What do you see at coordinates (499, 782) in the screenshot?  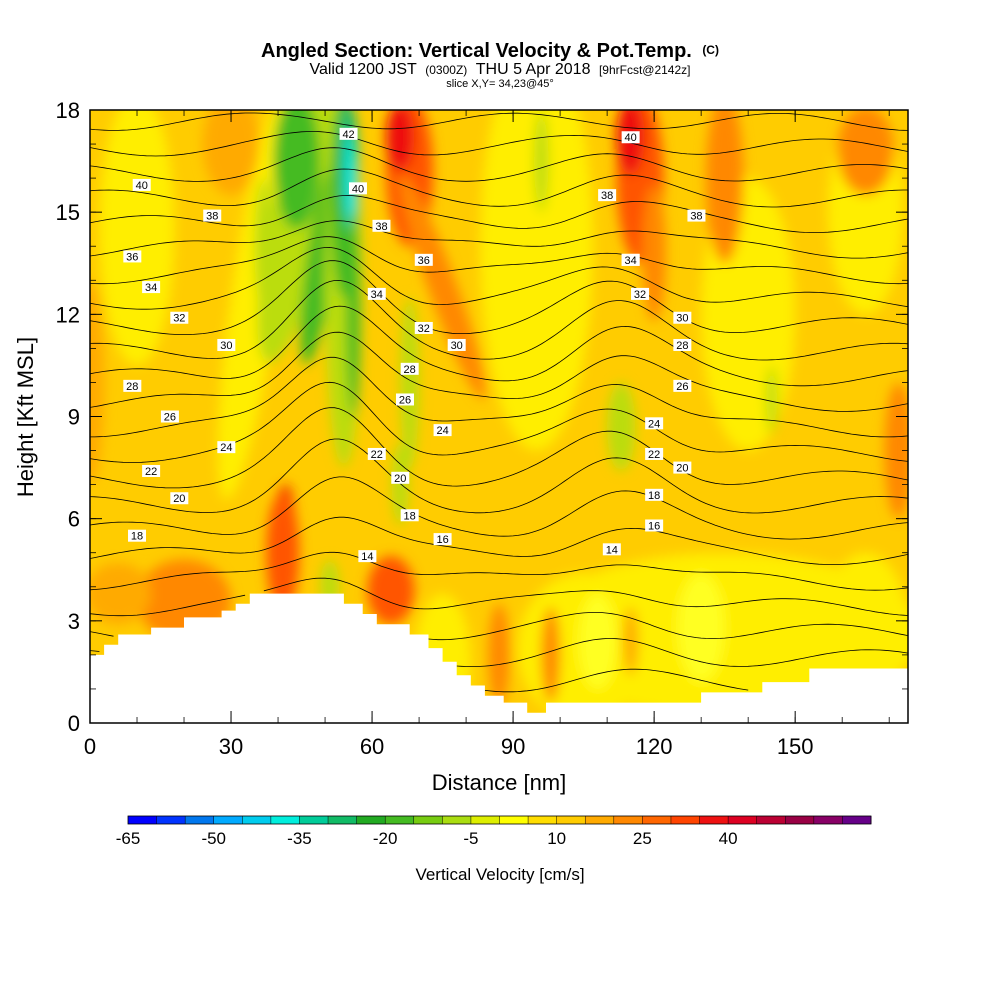 I see `x-axis-label: Distance [nm]` at bounding box center [499, 782].